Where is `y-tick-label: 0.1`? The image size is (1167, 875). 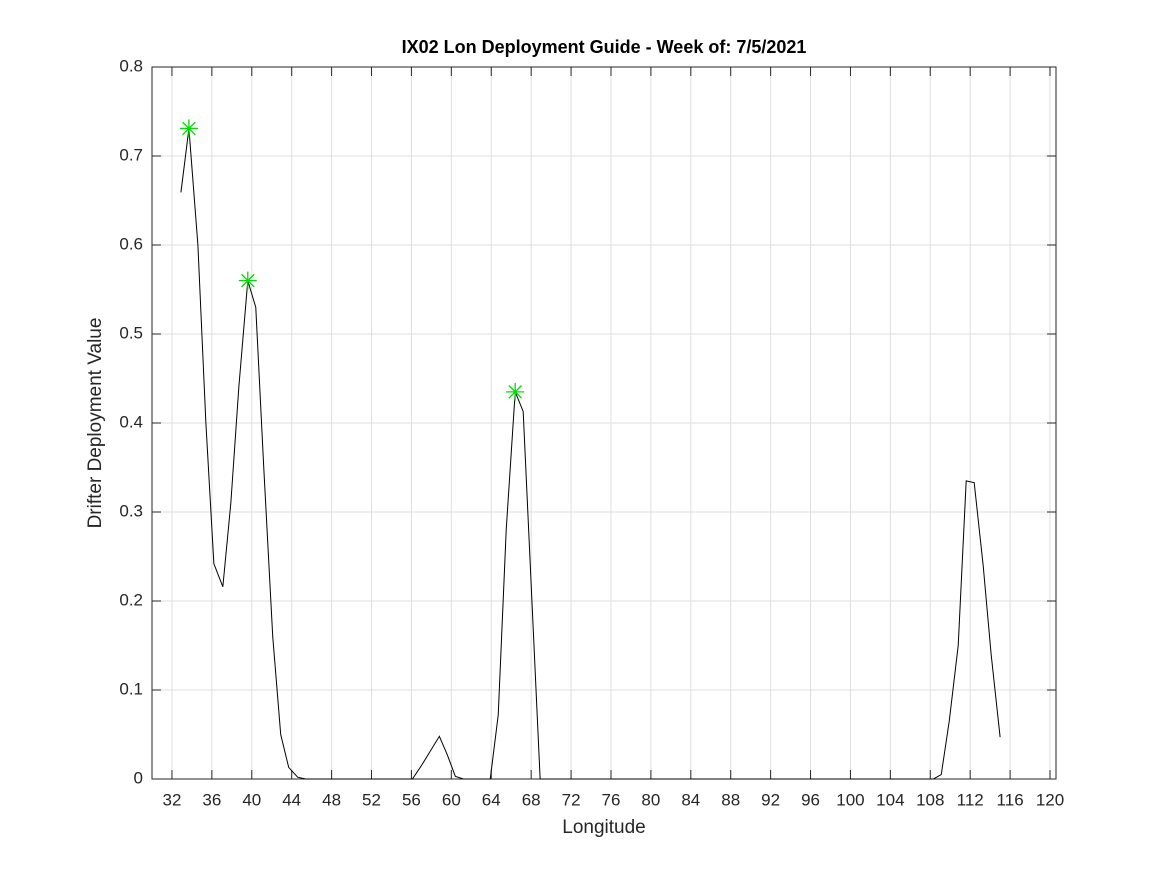 y-tick-label: 0.1 is located at coordinates (131, 688).